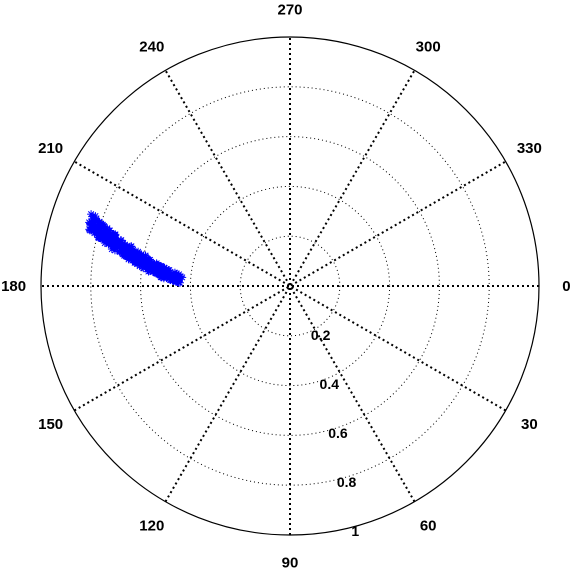  Describe the element at coordinates (529, 424) in the screenshot. I see `theta-tick-label: 30` at that location.